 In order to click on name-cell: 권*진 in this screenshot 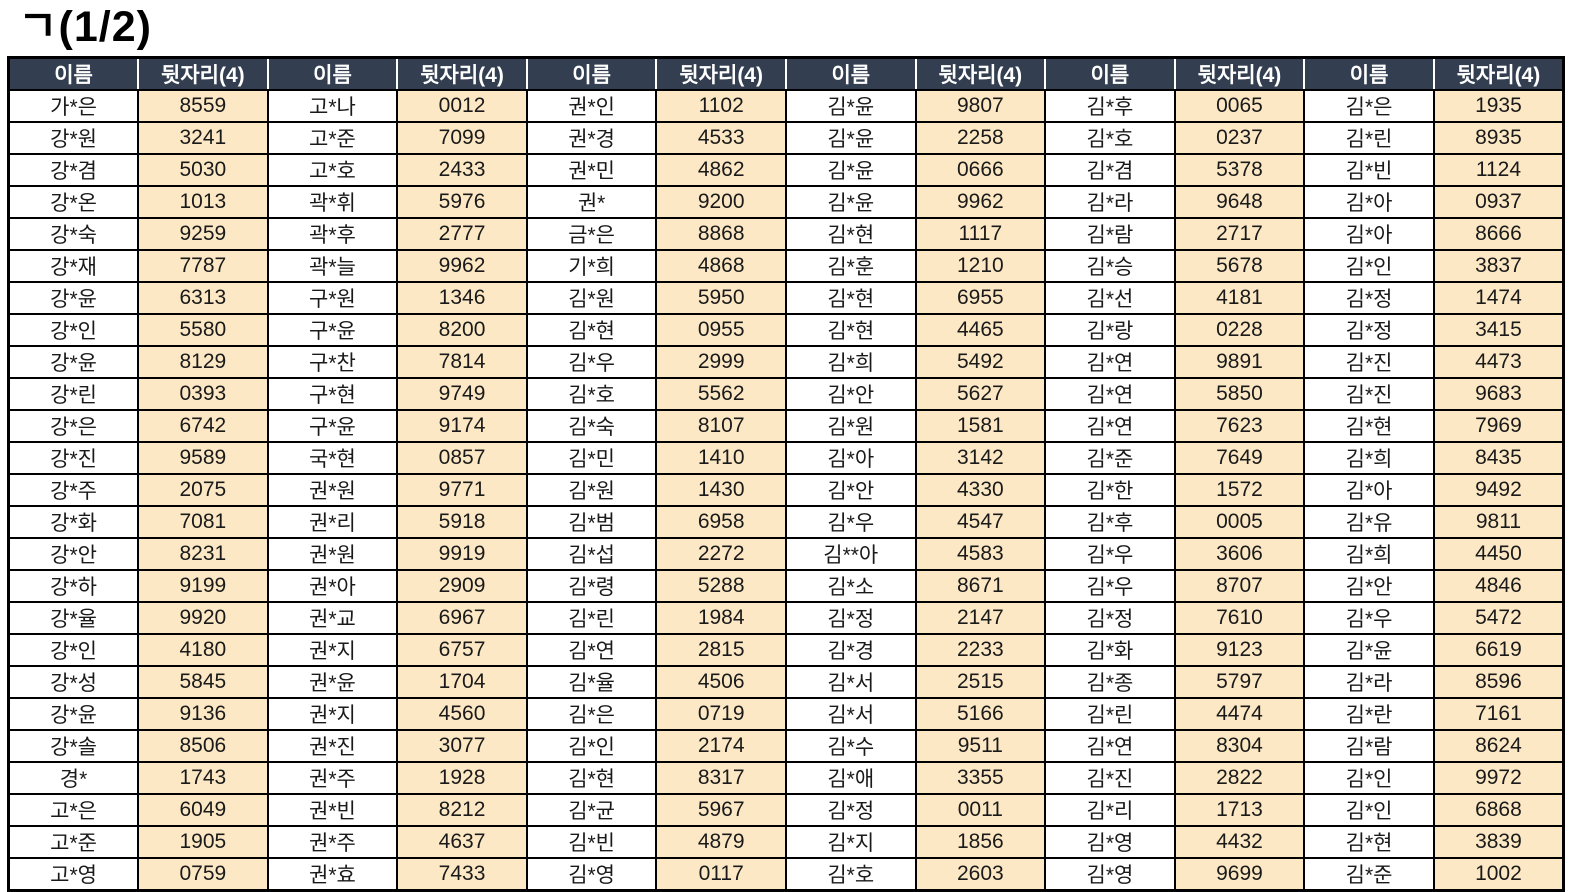, I will do `click(332, 746)`.